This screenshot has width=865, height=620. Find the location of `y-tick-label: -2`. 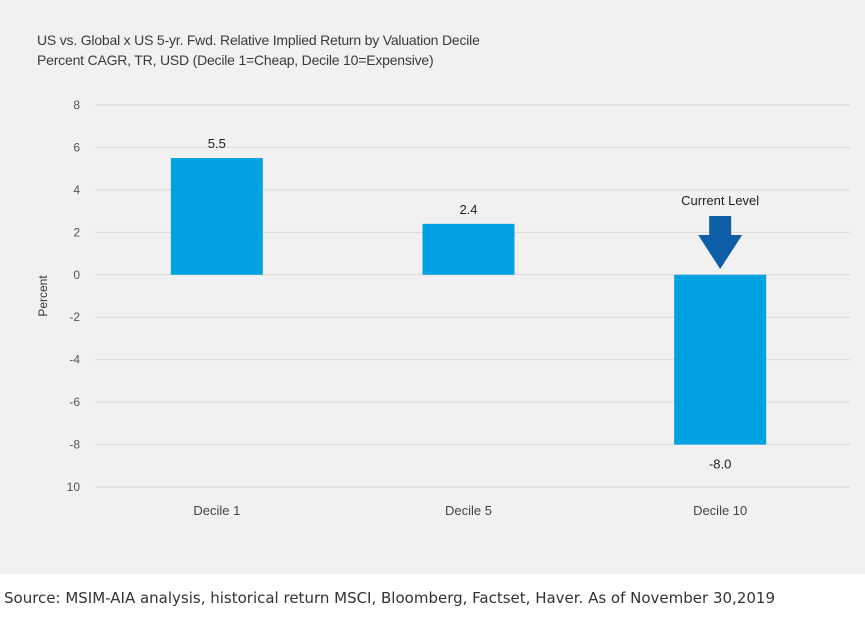

y-tick-label: -2 is located at coordinates (74, 317).